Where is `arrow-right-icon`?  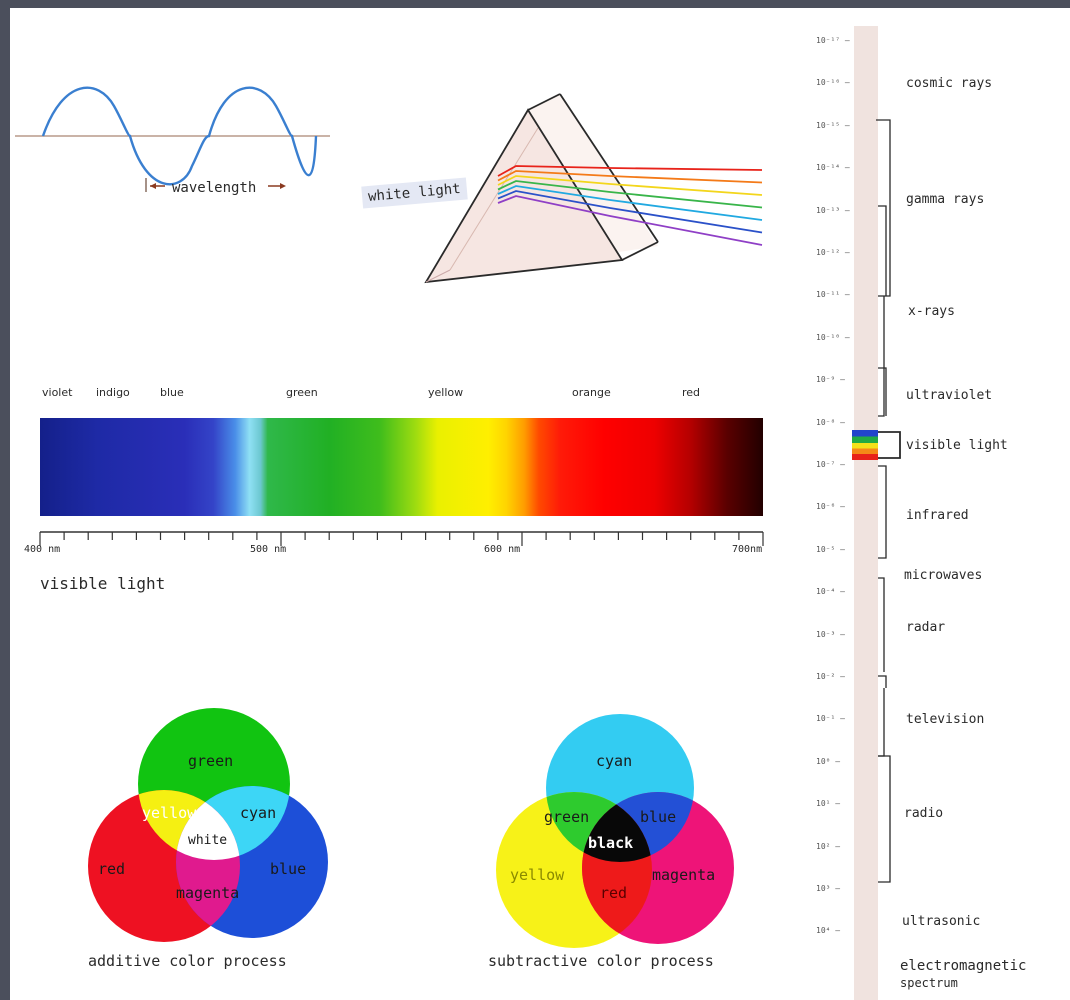 arrow-right-icon is located at coordinates (283, 186).